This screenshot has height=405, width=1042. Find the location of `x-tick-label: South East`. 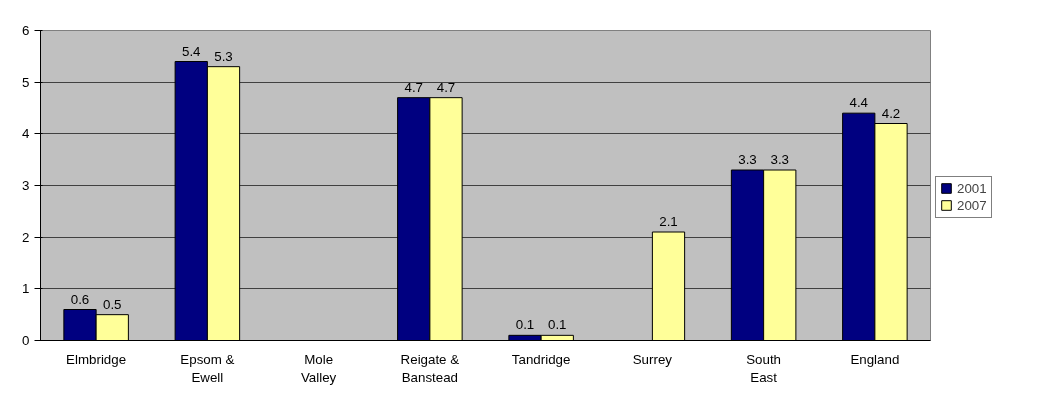

x-tick-label: South East is located at coordinates (764, 368).